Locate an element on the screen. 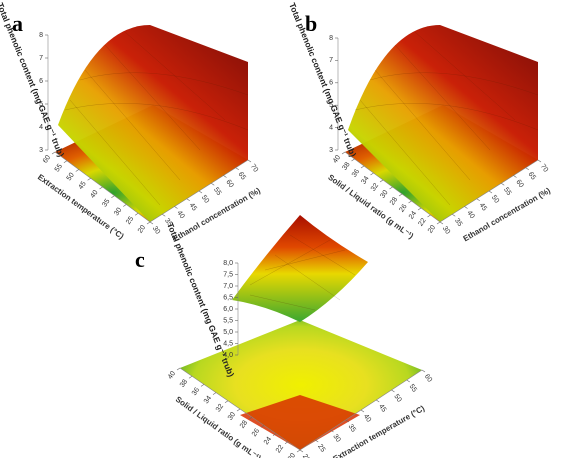  x-tick-label: 25 is located at coordinates (130, 220).